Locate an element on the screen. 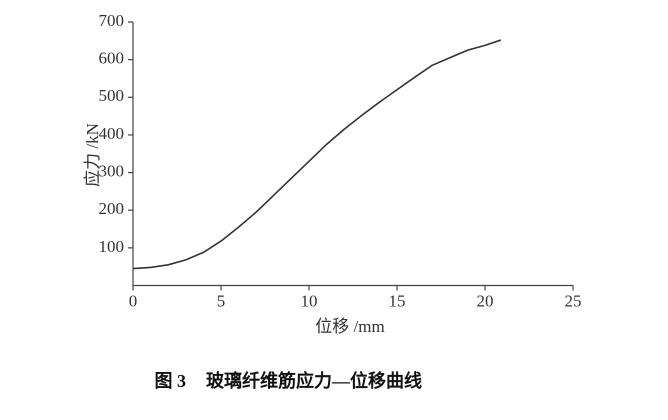 The height and width of the screenshot is (420, 668). caption: 玻璃纤维筋应力—位移曲线 is located at coordinates (314, 380).